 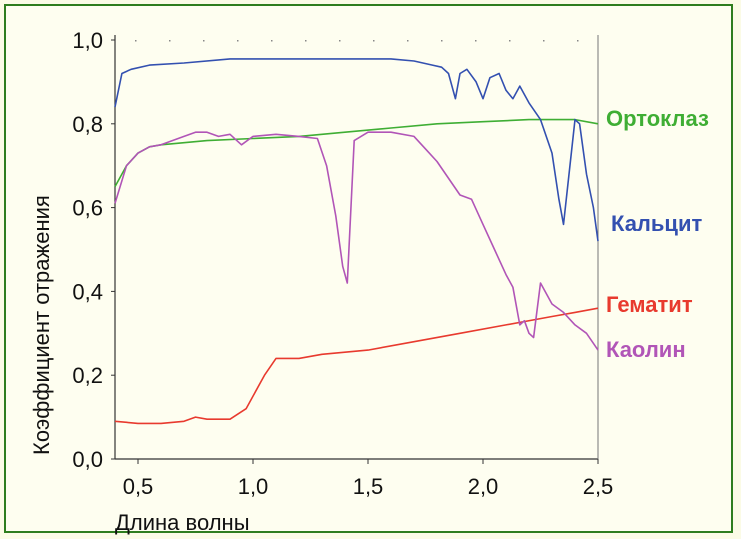 I want to click on x-axis-title: Длина волны, so click(x=182, y=522).